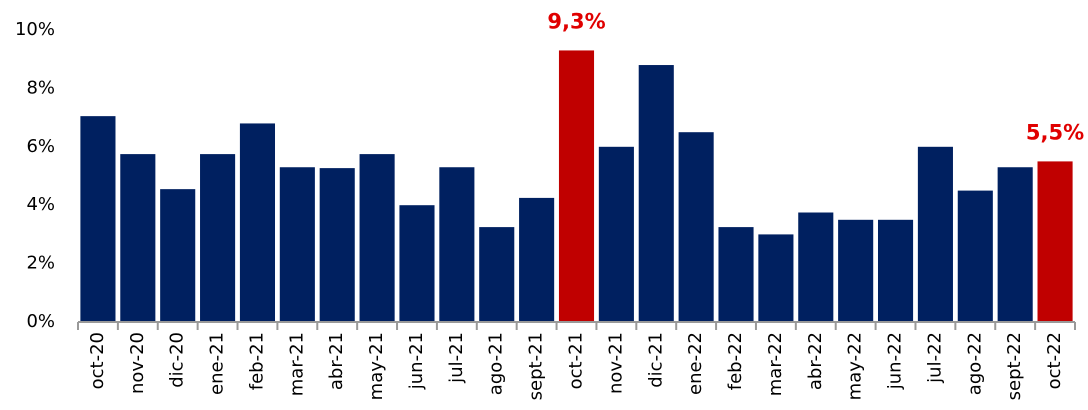  I want to click on y-tick-label: 4%, so click(40, 204).